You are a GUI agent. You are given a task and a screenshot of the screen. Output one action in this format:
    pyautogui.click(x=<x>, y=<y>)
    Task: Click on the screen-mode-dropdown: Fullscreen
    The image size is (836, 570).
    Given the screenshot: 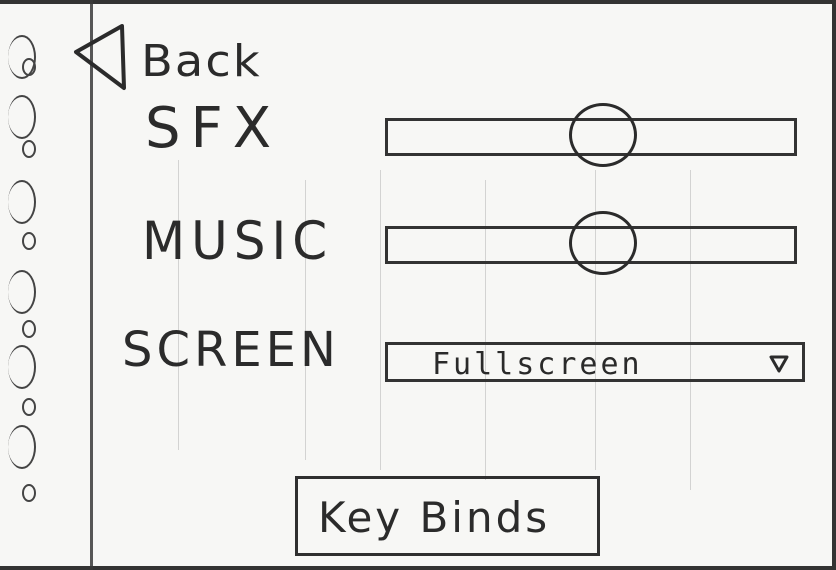 What is the action you would take?
    pyautogui.click(x=595, y=362)
    